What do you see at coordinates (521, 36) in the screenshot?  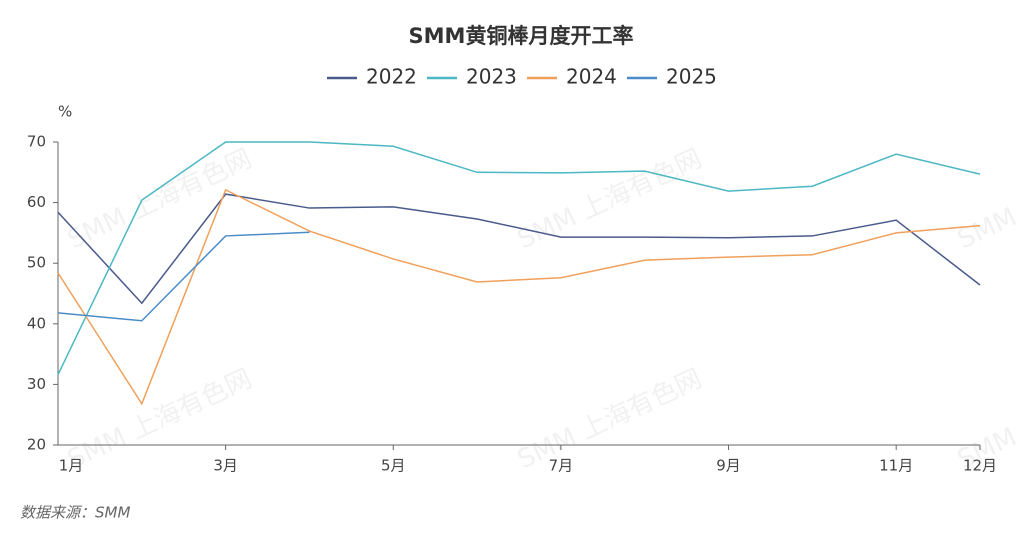 I see `chart-title: SMM黄铜棒月度开工率` at bounding box center [521, 36].